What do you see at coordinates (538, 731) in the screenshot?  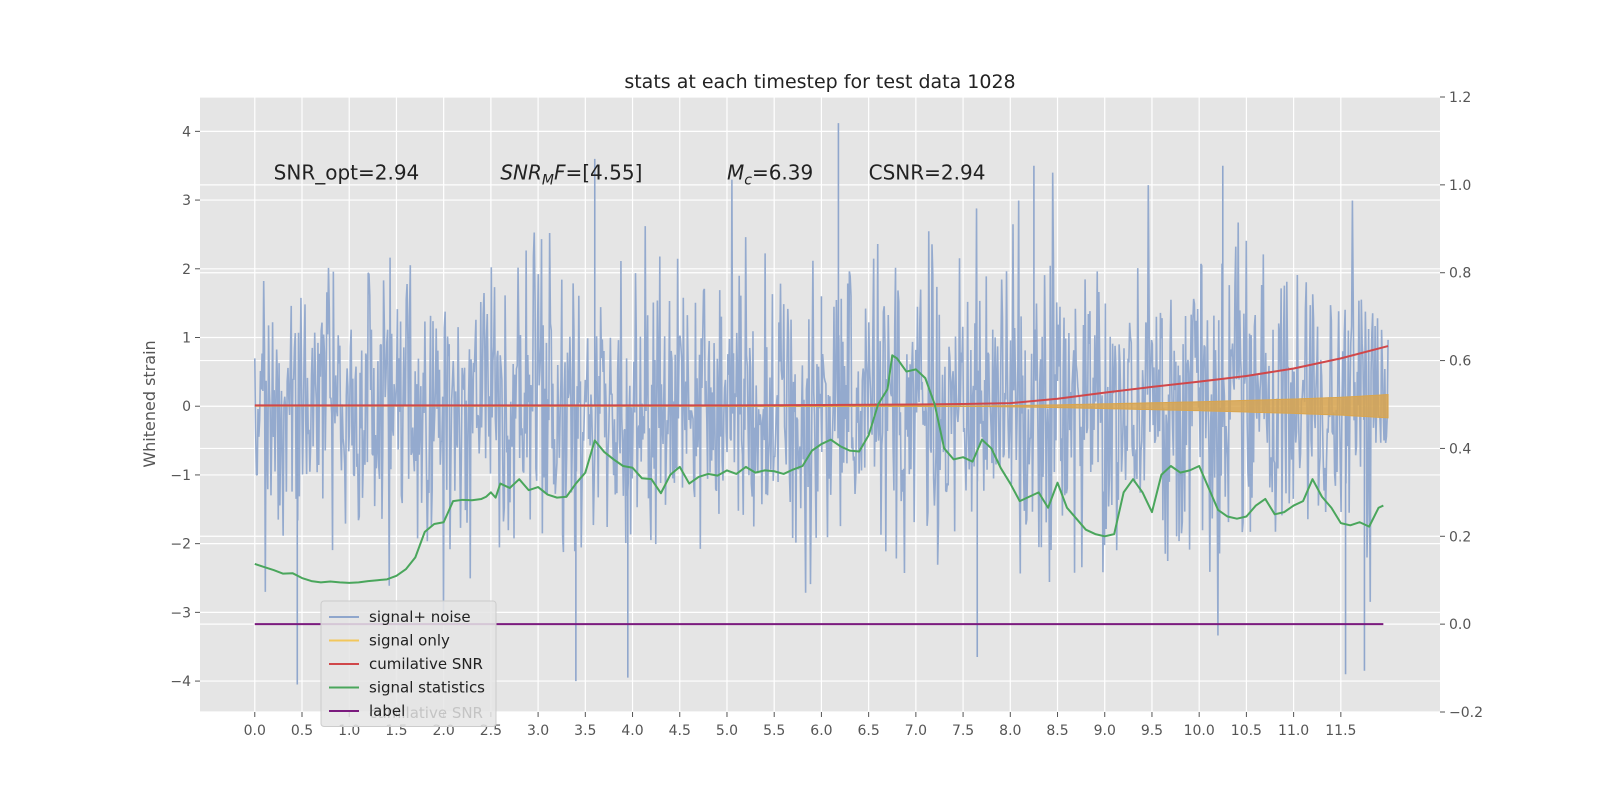 I see `x-tick-label: 3.0` at bounding box center [538, 731].